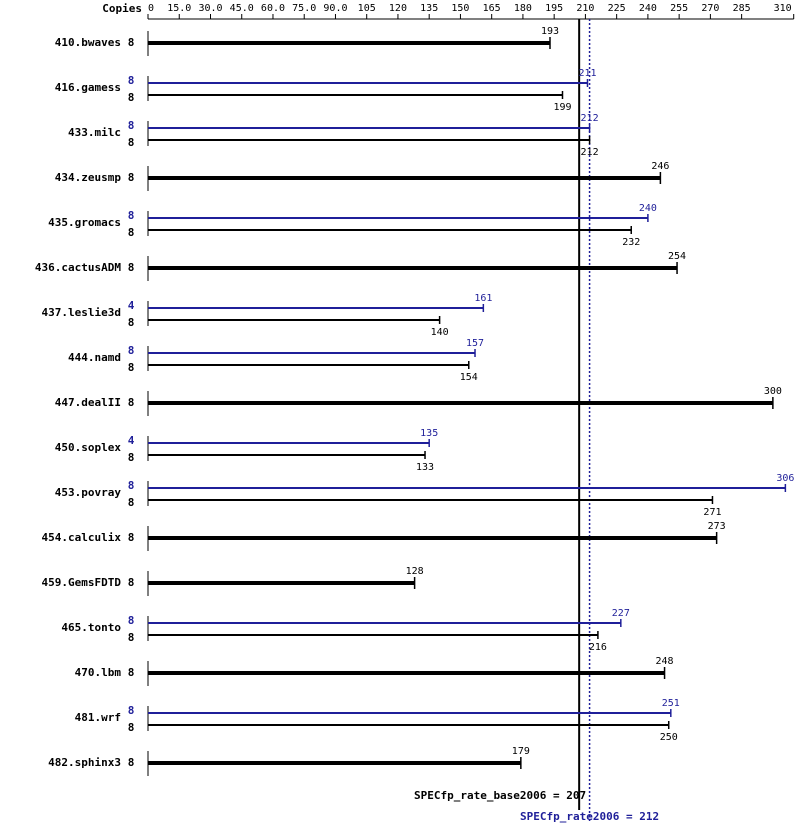 This screenshot has height=831, width=799. What do you see at coordinates (469, 377) in the screenshot?
I see `value-label: 154` at bounding box center [469, 377].